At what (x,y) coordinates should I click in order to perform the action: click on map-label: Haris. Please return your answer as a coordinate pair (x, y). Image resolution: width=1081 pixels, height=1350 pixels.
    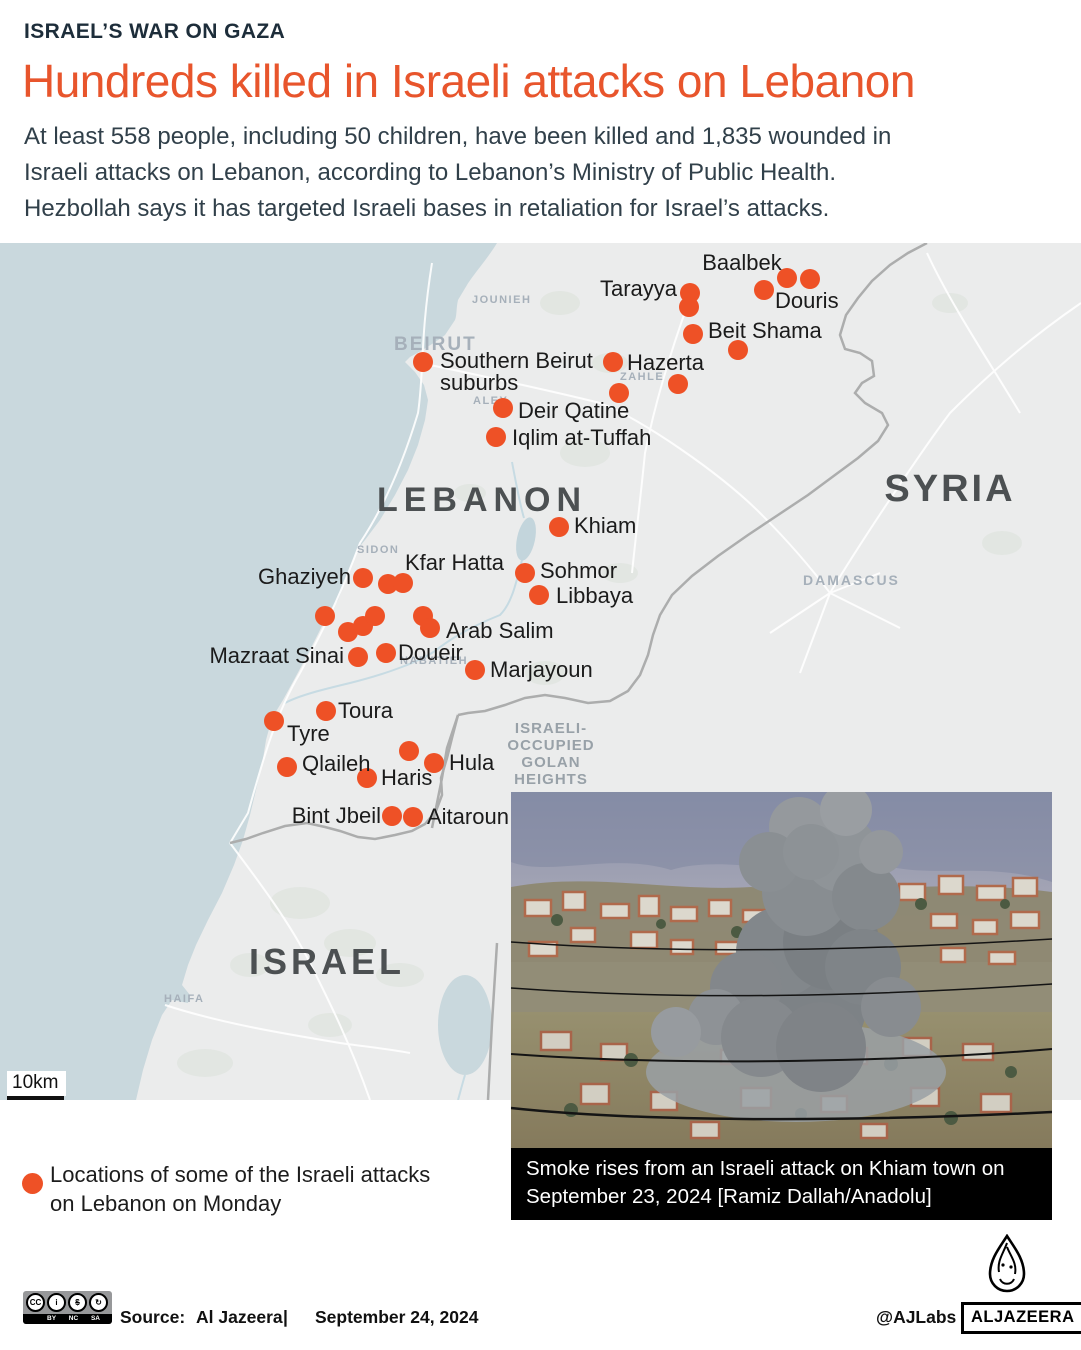
    Looking at the image, I should click on (406, 777).